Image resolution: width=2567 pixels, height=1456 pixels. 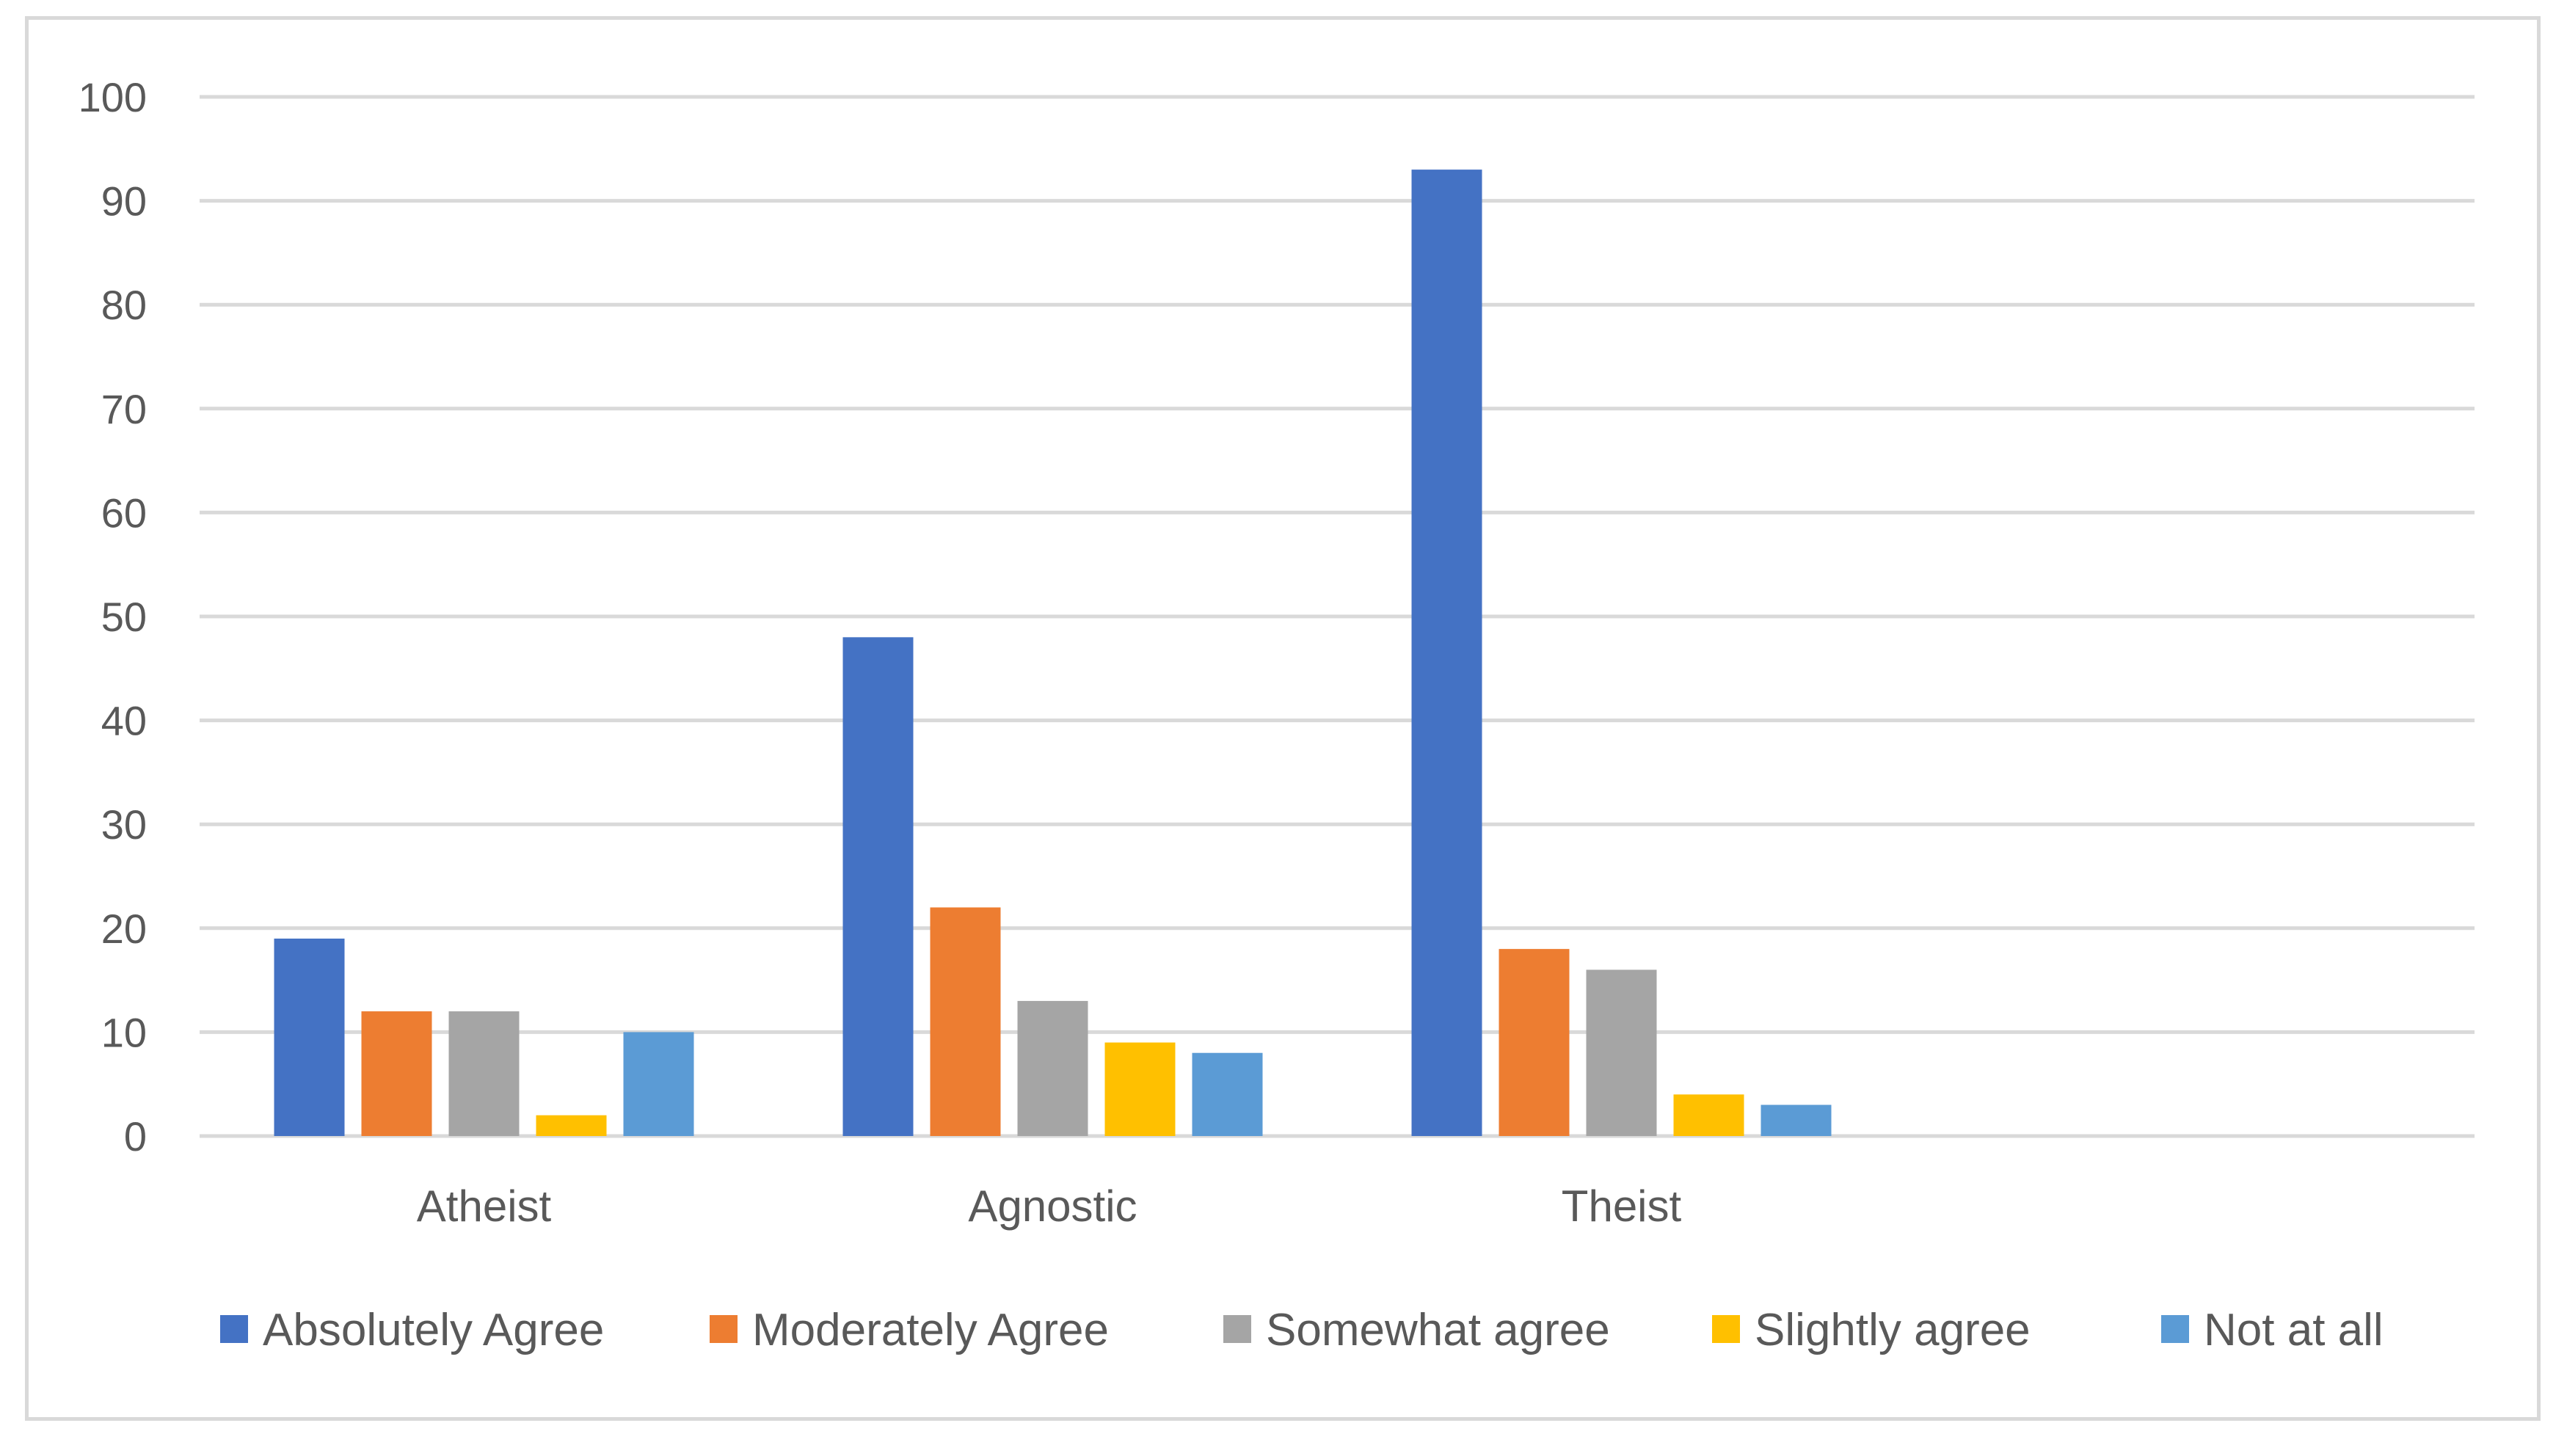 What do you see at coordinates (1708, 1115) in the screenshot?
I see `bar-theist-slightly-agree` at bounding box center [1708, 1115].